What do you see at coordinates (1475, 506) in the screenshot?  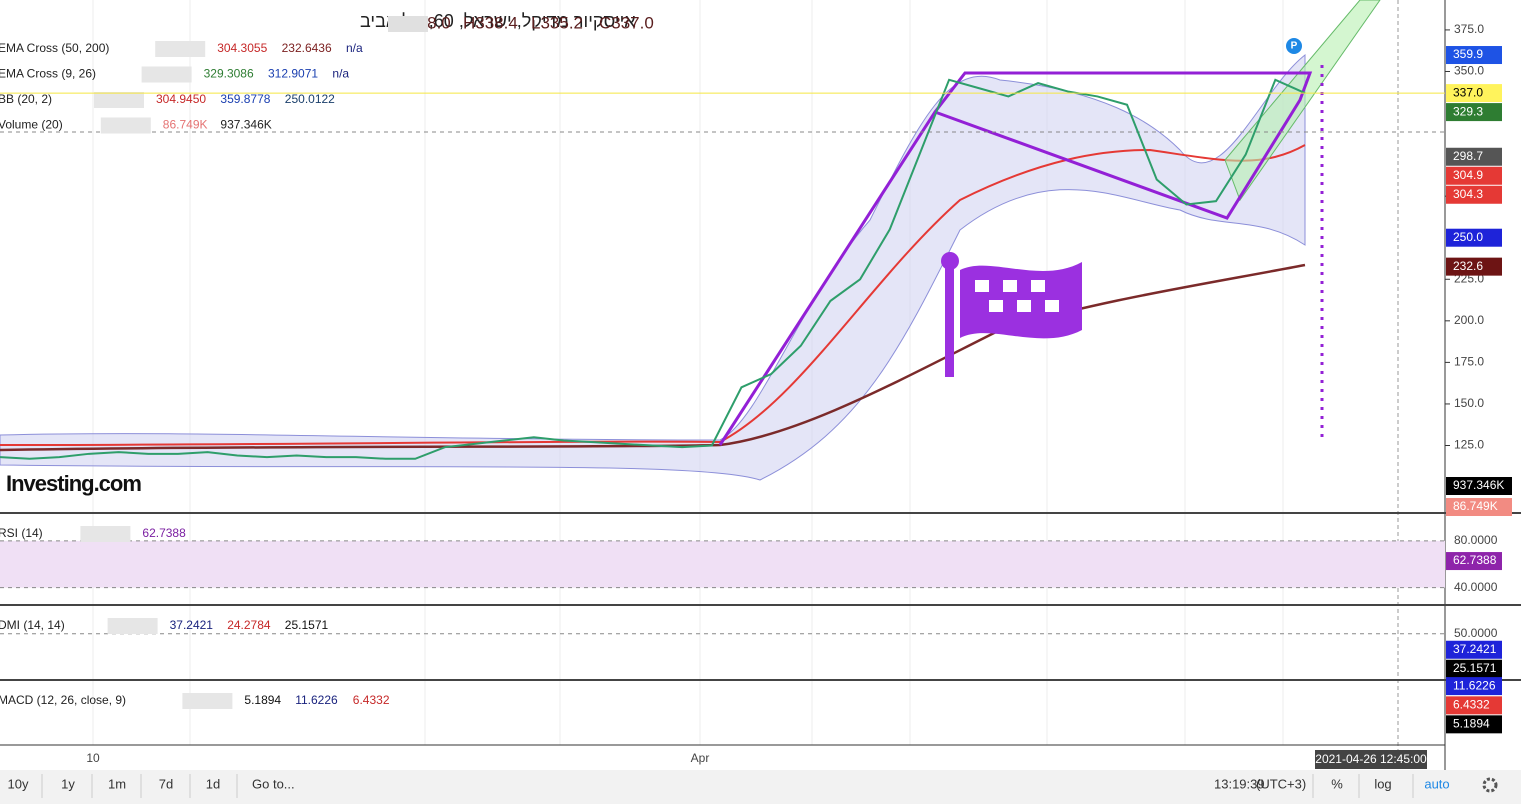 I see `volume-label: 86.749K` at bounding box center [1475, 506].